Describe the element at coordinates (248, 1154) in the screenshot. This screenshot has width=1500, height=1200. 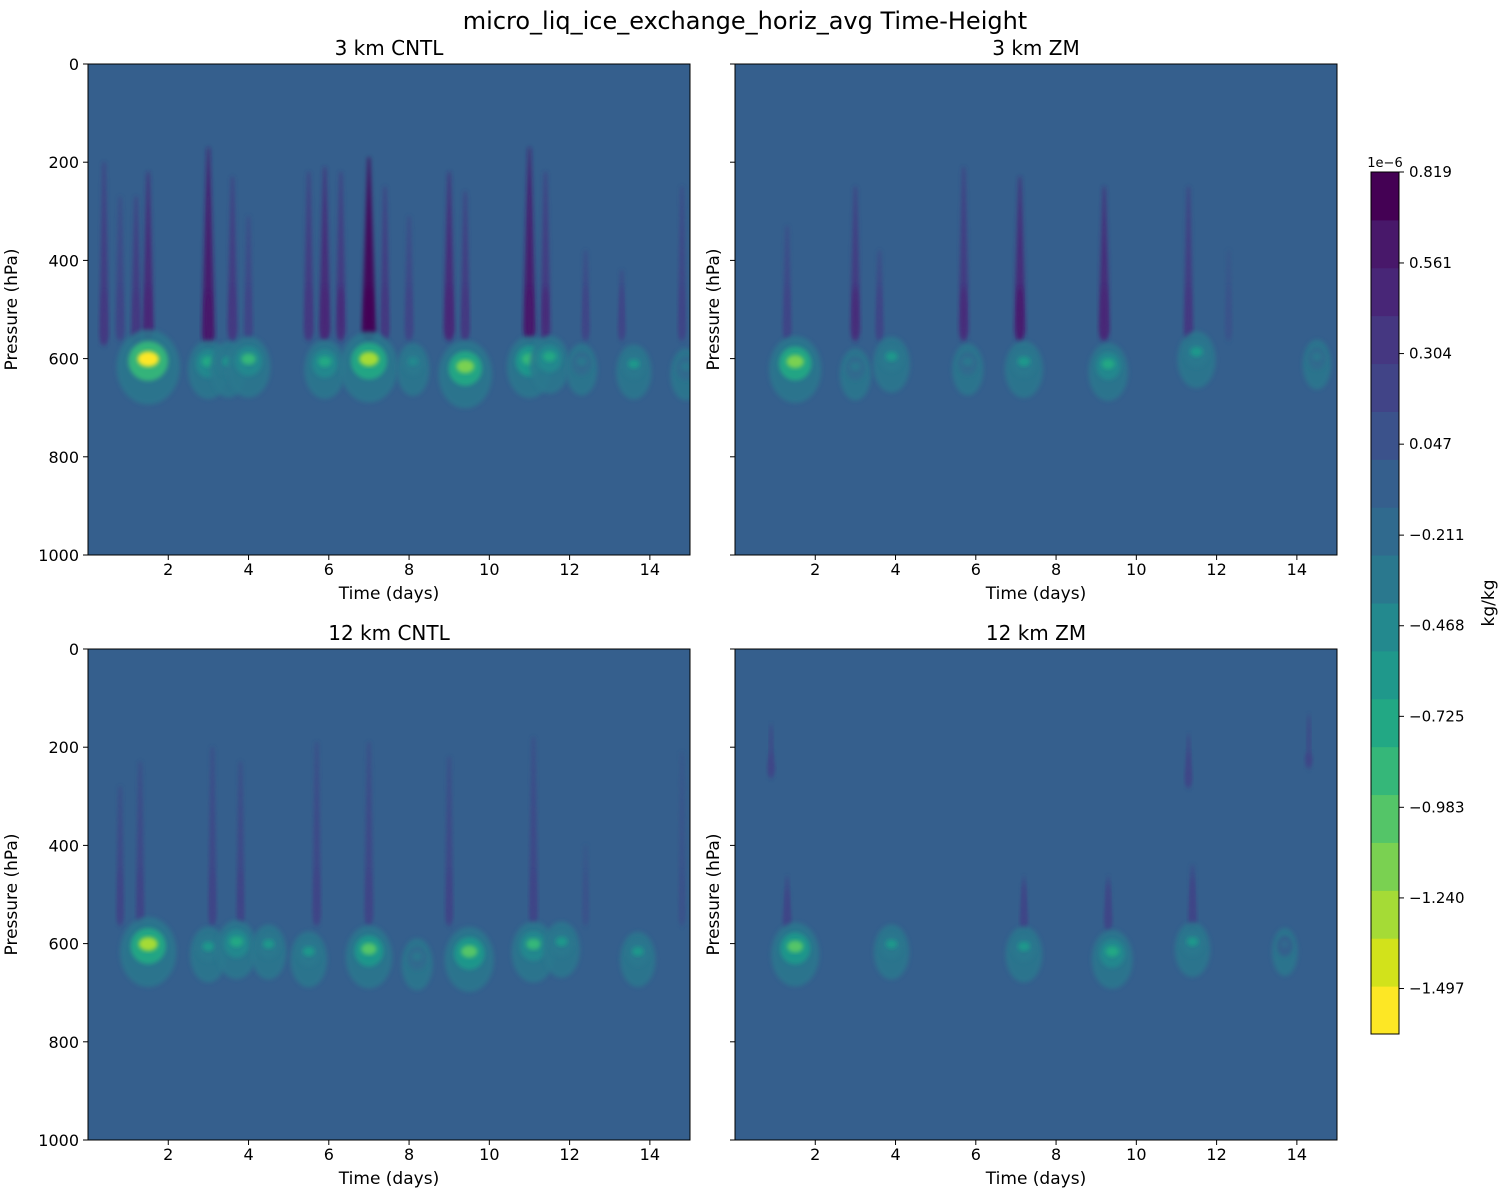
I see `x-tick-label: 4` at that location.